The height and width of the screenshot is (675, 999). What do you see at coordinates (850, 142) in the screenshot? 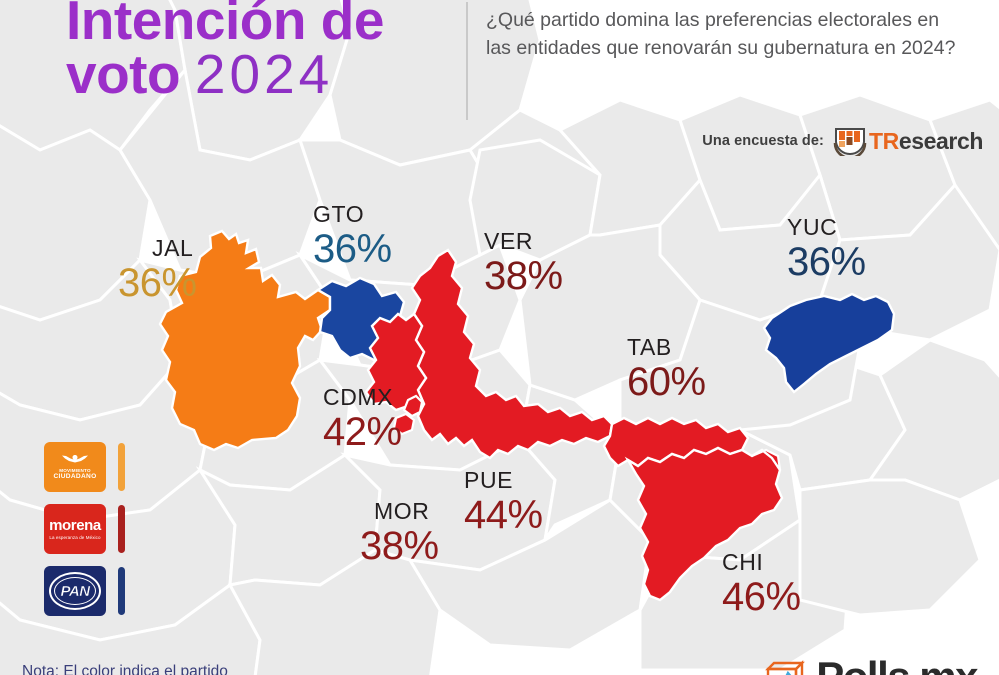
I see `tresearch-mark-icon` at bounding box center [850, 142].